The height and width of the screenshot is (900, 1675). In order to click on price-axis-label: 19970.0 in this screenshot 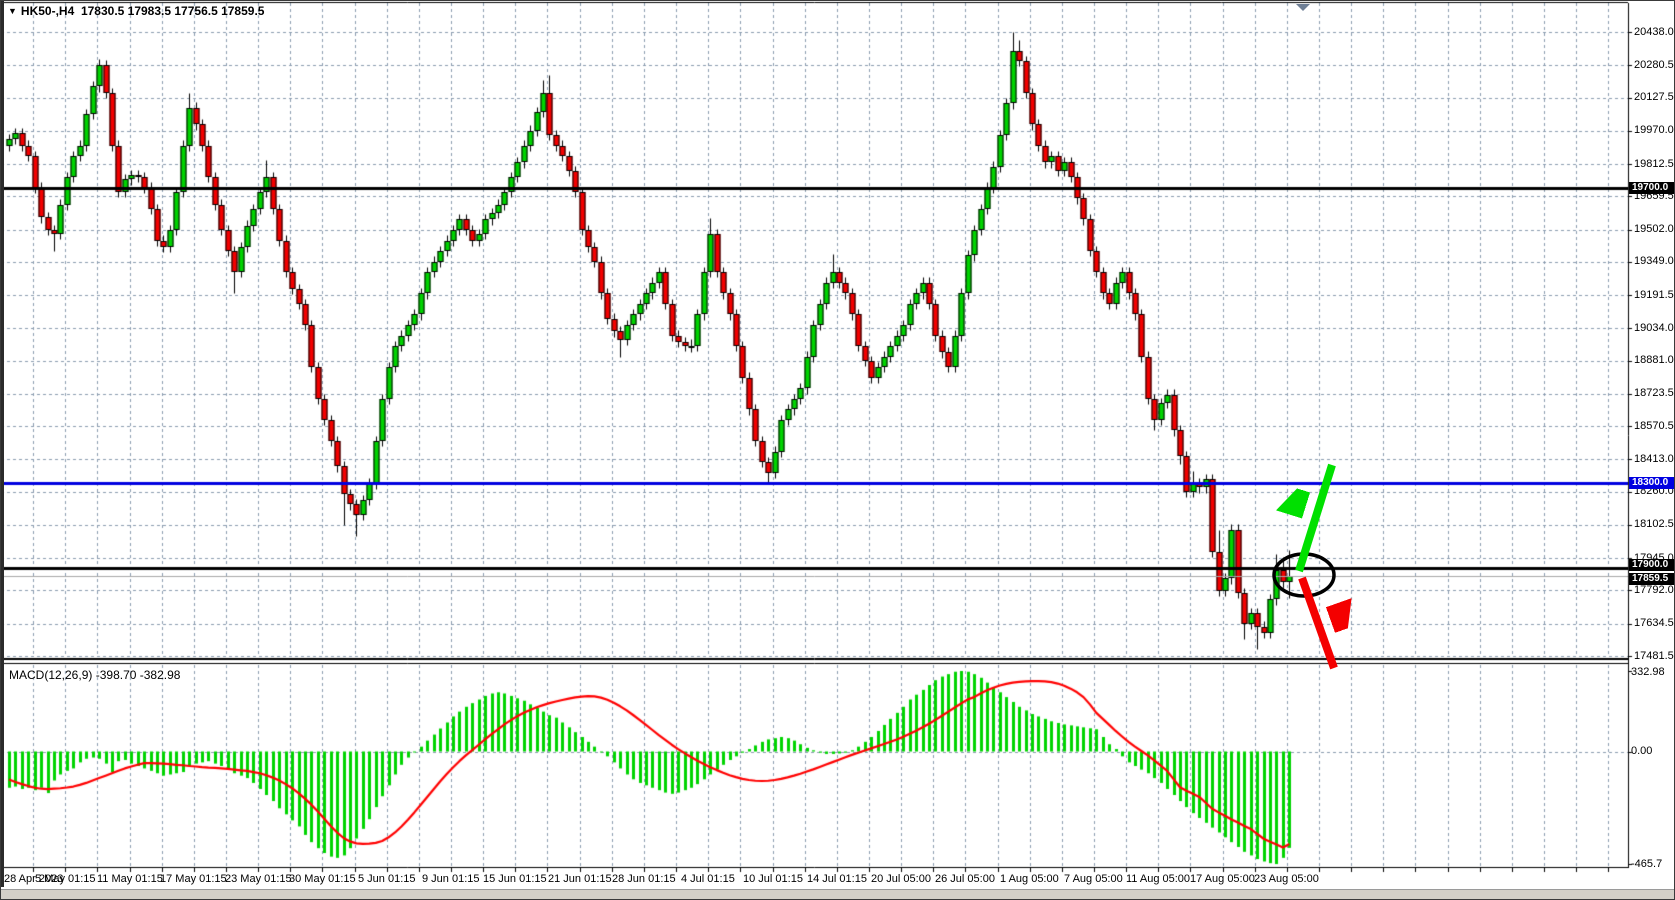, I will do `click(1654, 130)`.